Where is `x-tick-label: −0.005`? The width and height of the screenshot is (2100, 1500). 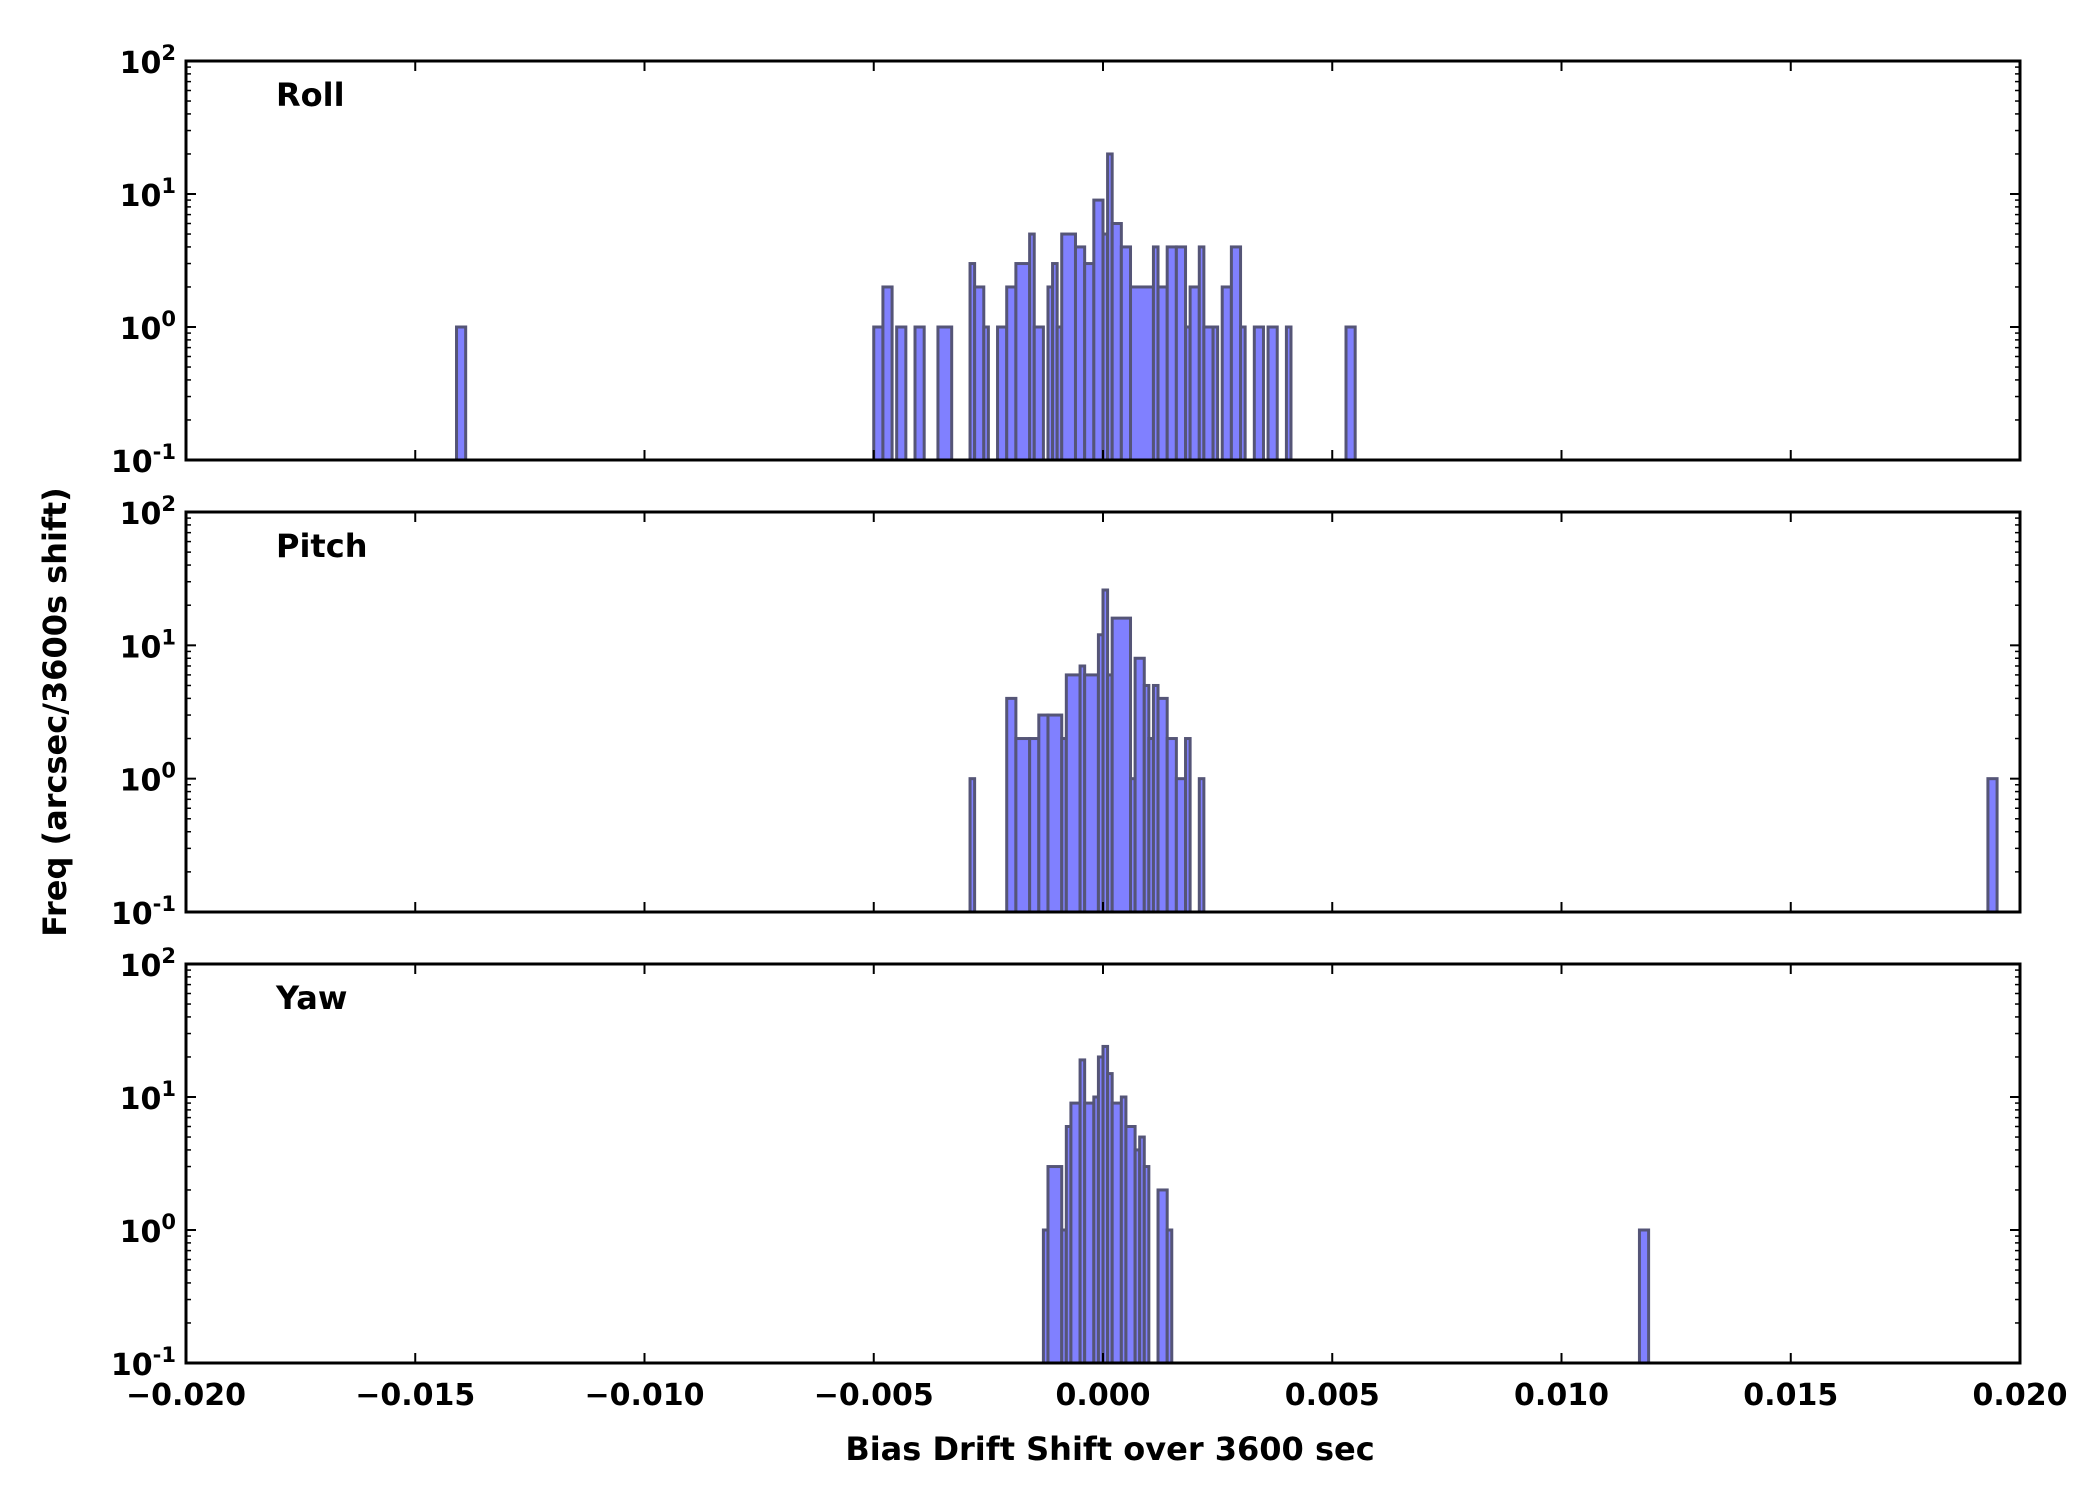 x-tick-label: −0.005 is located at coordinates (874, 1395).